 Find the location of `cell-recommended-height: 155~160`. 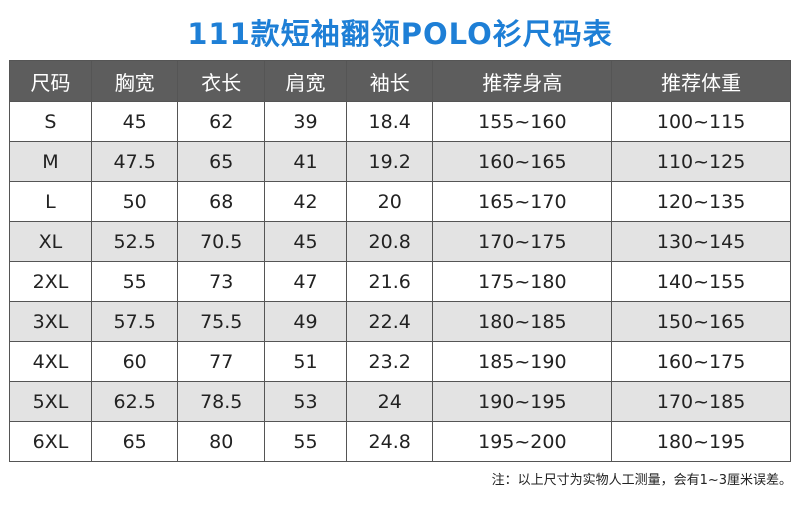

cell-recommended-height: 155~160 is located at coordinates (522, 121).